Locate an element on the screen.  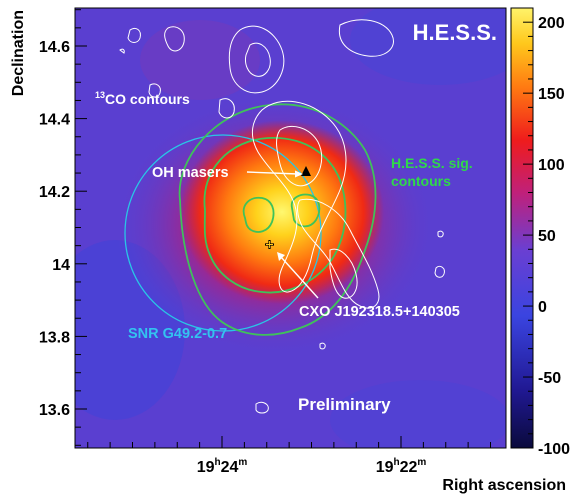
preliminary-label: Preliminary is located at coordinates (344, 404).